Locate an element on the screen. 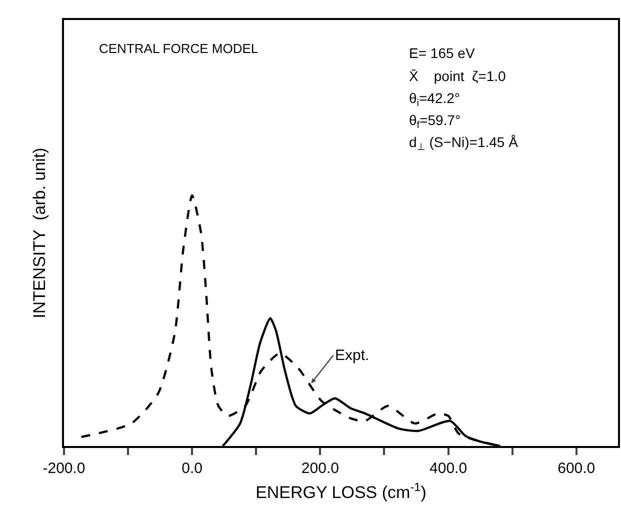 This screenshot has height=512, width=621. text: X̄ point ζ=1.0 is located at coordinates (457, 76).